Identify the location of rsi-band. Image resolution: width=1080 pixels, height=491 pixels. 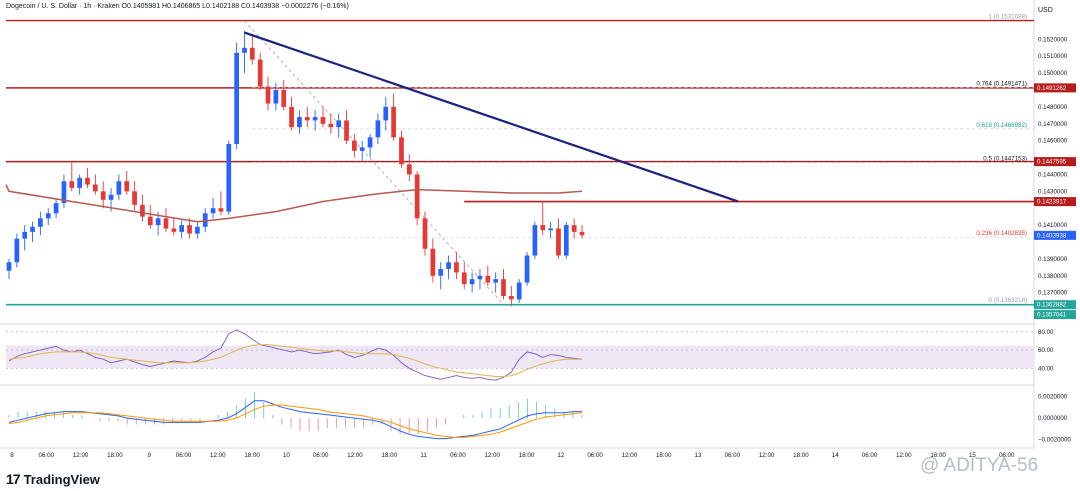
(520, 357).